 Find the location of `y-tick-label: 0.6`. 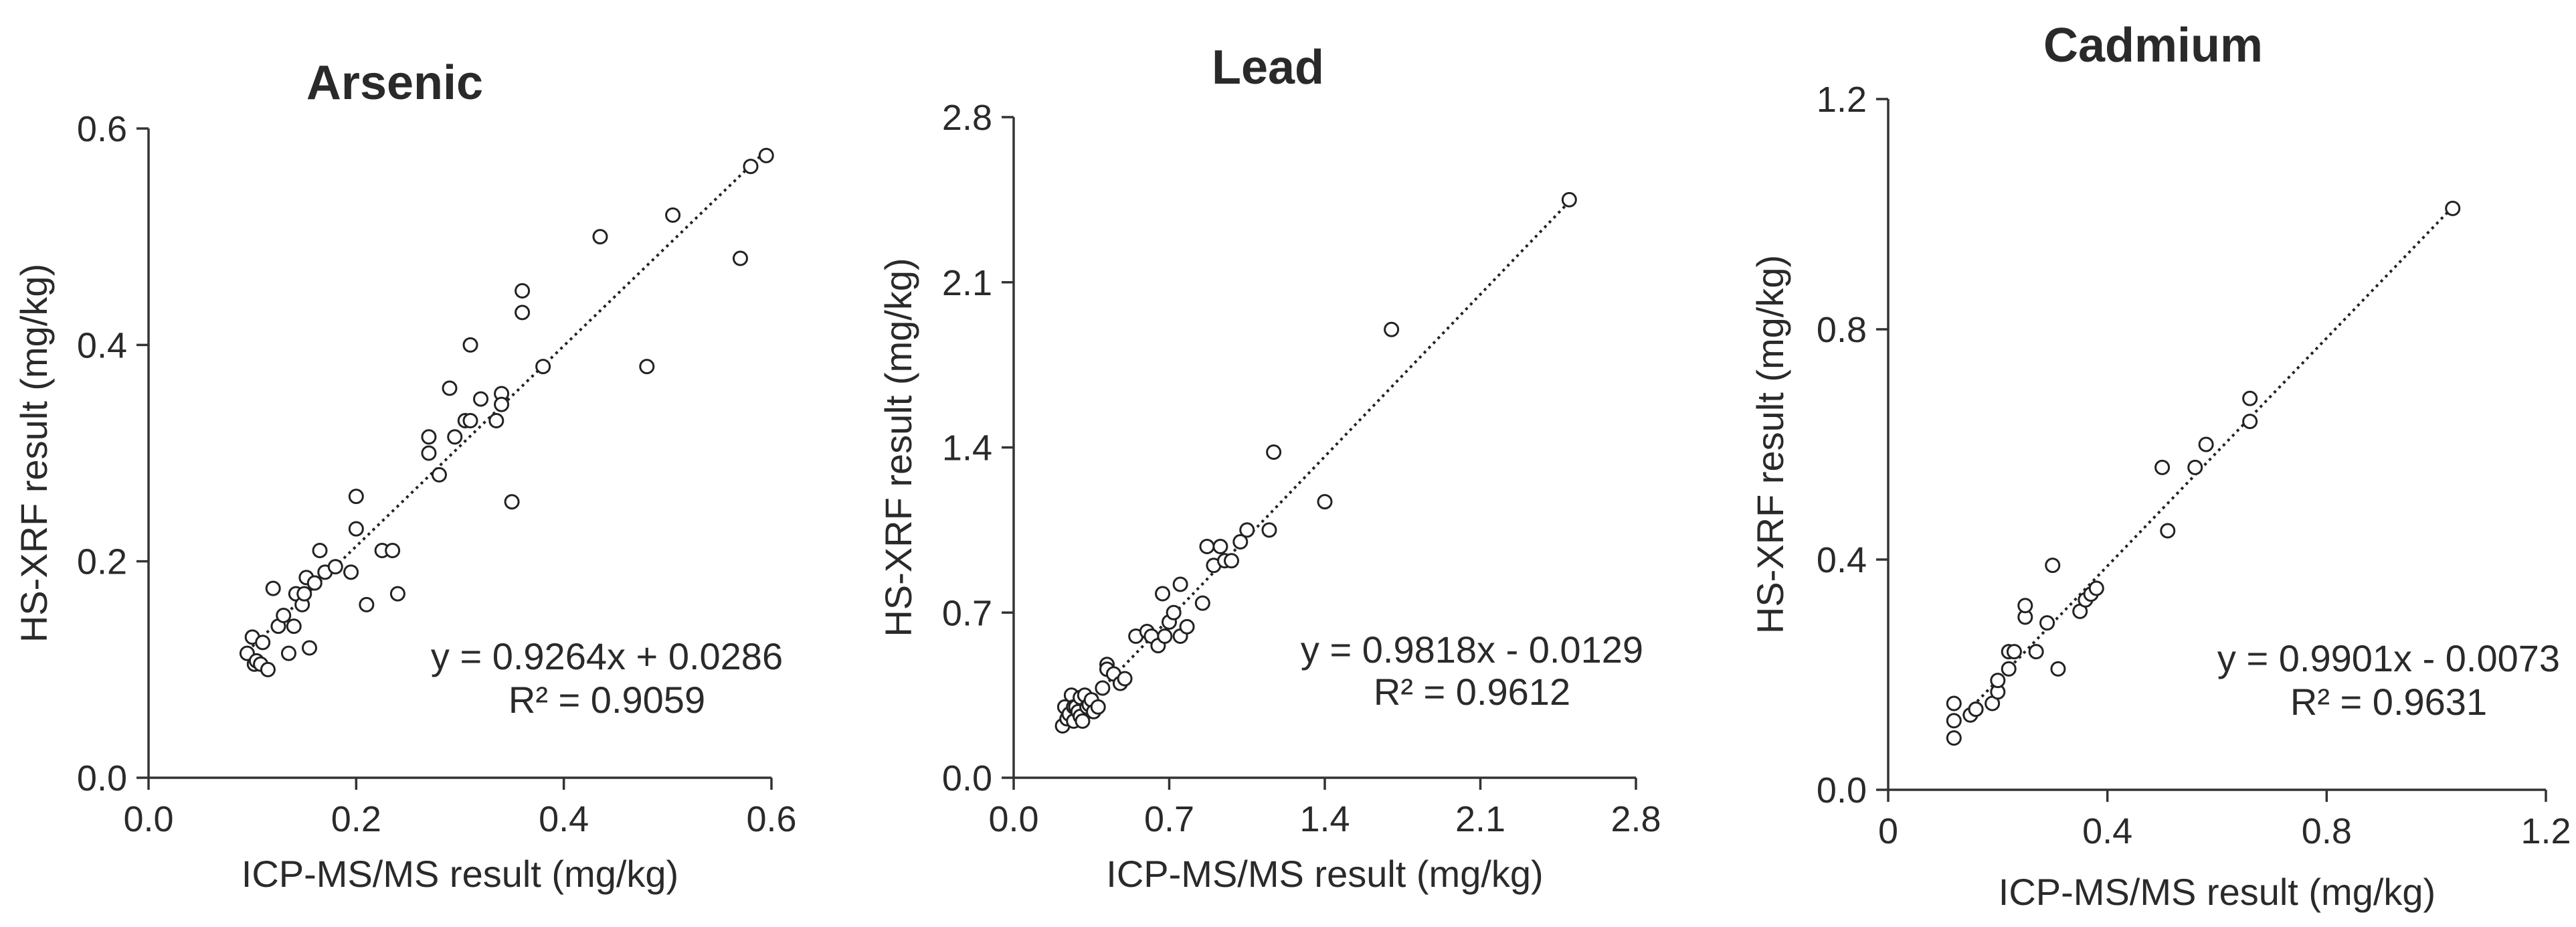

y-tick-label: 0.6 is located at coordinates (102, 129).